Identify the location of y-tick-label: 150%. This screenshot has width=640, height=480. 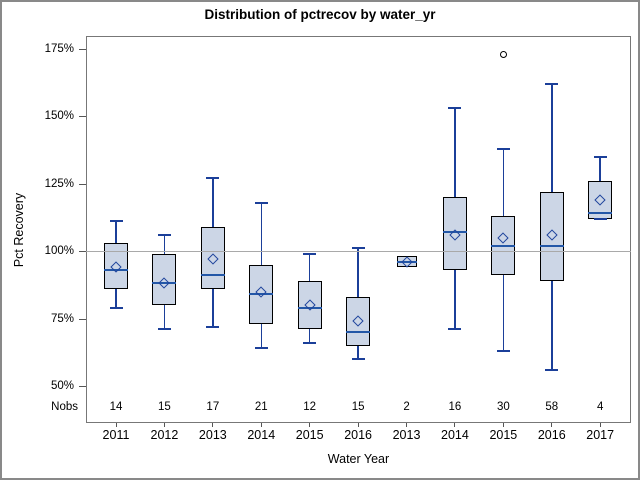
(59, 116).